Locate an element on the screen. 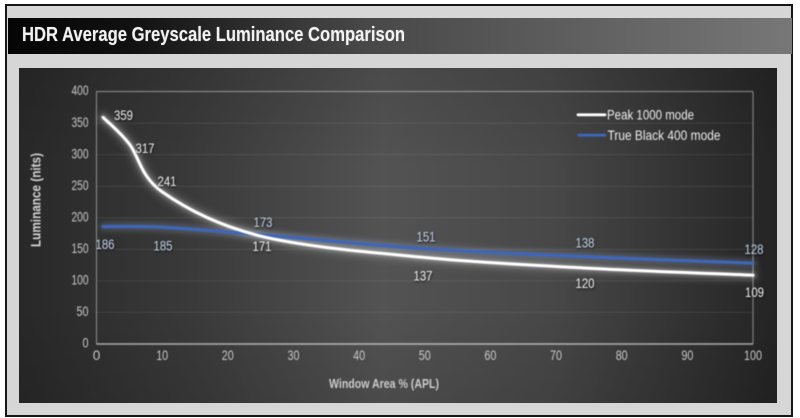 The image size is (800, 418). svg-text: 128 is located at coordinates (754, 249).